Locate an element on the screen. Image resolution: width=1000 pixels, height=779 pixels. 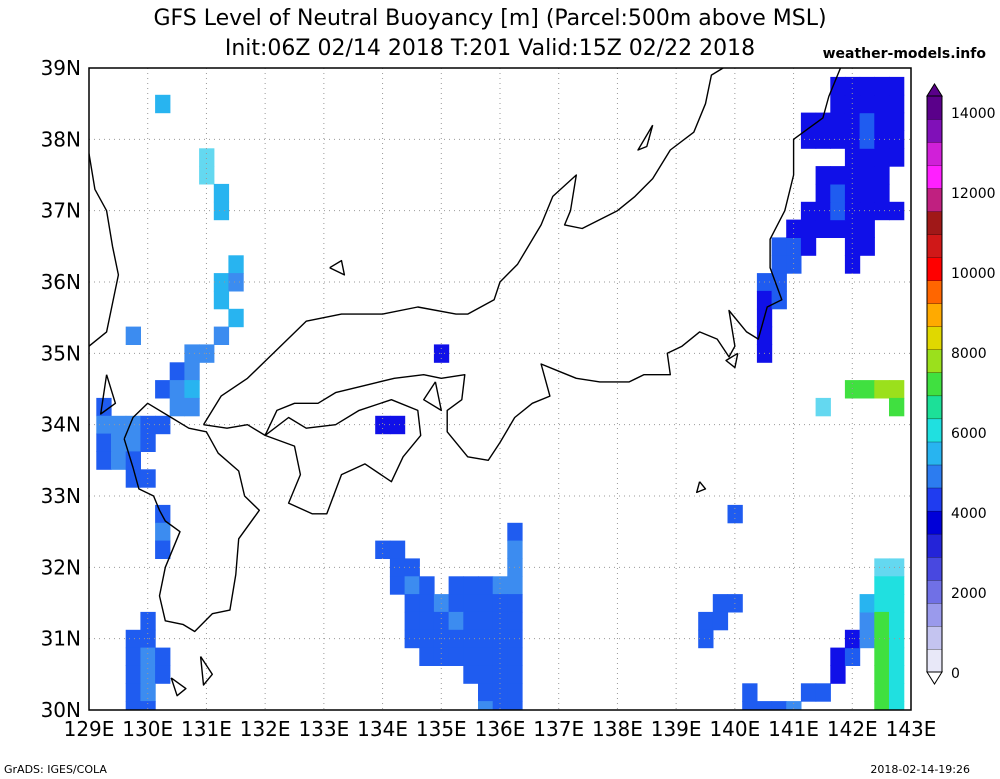
lon-label: 129E is located at coordinates (89, 729).